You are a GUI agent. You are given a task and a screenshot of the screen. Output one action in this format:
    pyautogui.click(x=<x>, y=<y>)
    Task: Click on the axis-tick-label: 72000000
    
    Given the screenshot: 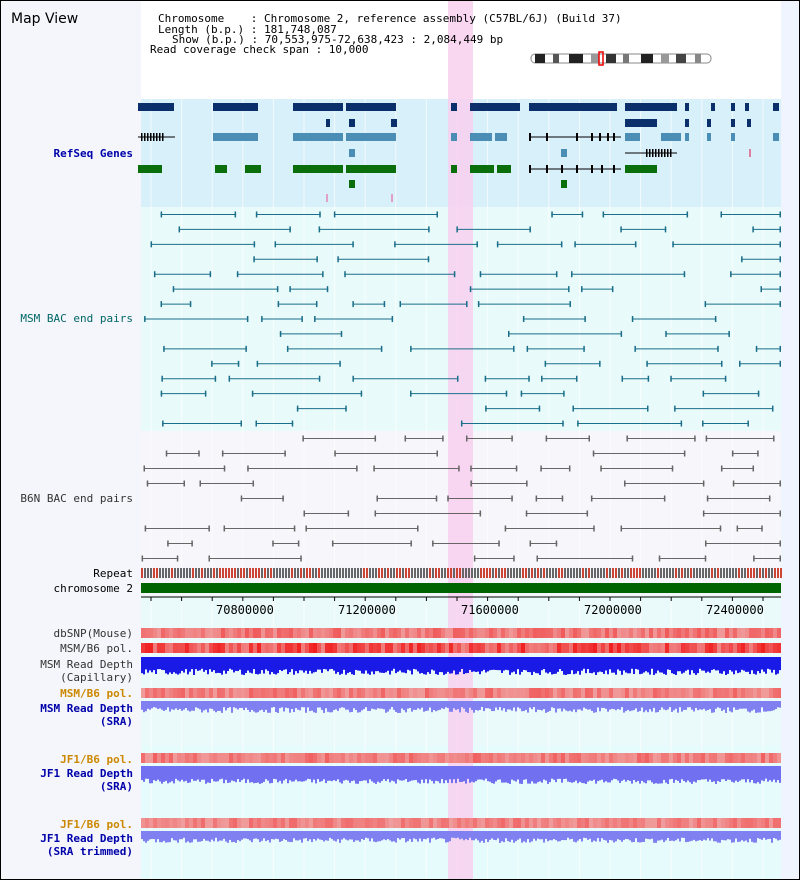 What is the action you would take?
    pyautogui.click(x=613, y=610)
    